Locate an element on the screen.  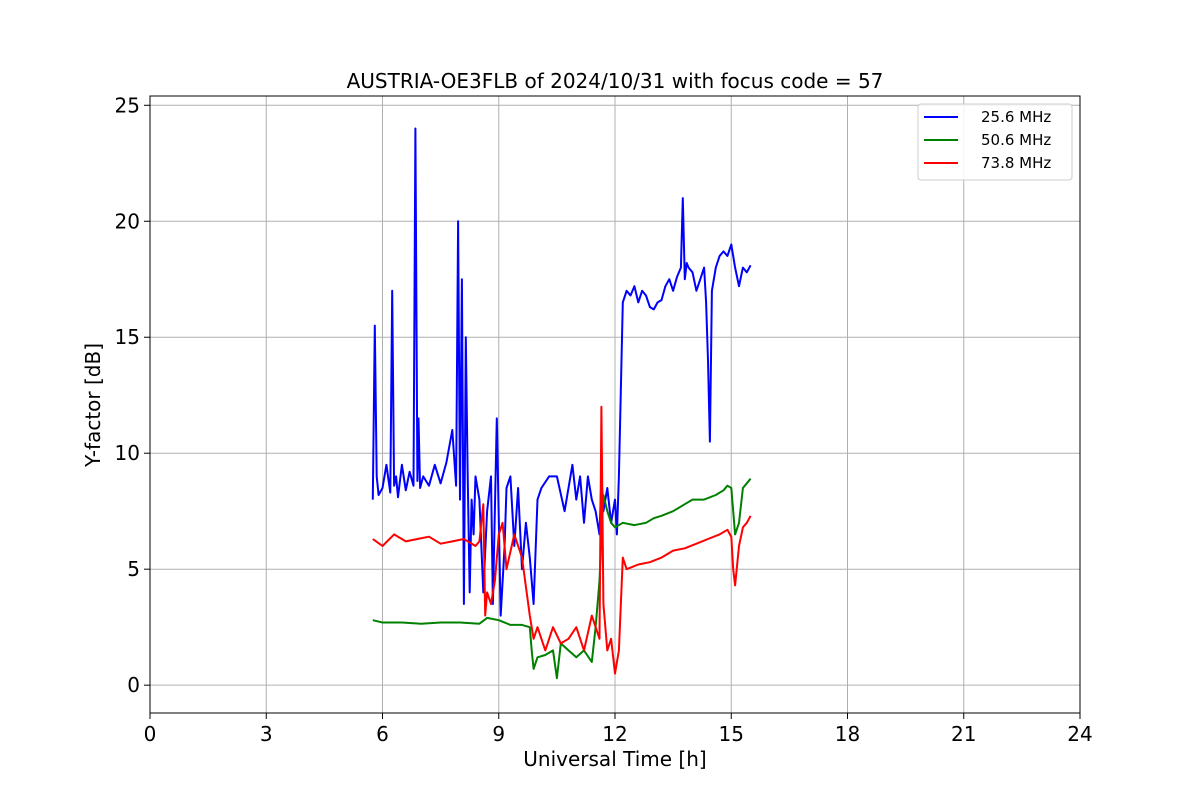
x-tick-label: 9 is located at coordinates (498, 734).